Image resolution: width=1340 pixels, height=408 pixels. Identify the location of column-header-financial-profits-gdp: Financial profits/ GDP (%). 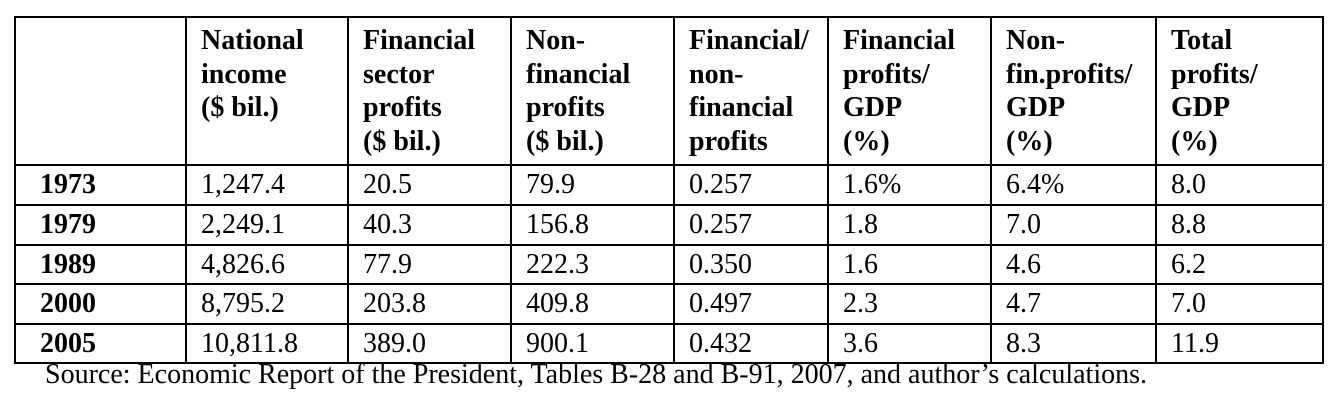
(909, 91).